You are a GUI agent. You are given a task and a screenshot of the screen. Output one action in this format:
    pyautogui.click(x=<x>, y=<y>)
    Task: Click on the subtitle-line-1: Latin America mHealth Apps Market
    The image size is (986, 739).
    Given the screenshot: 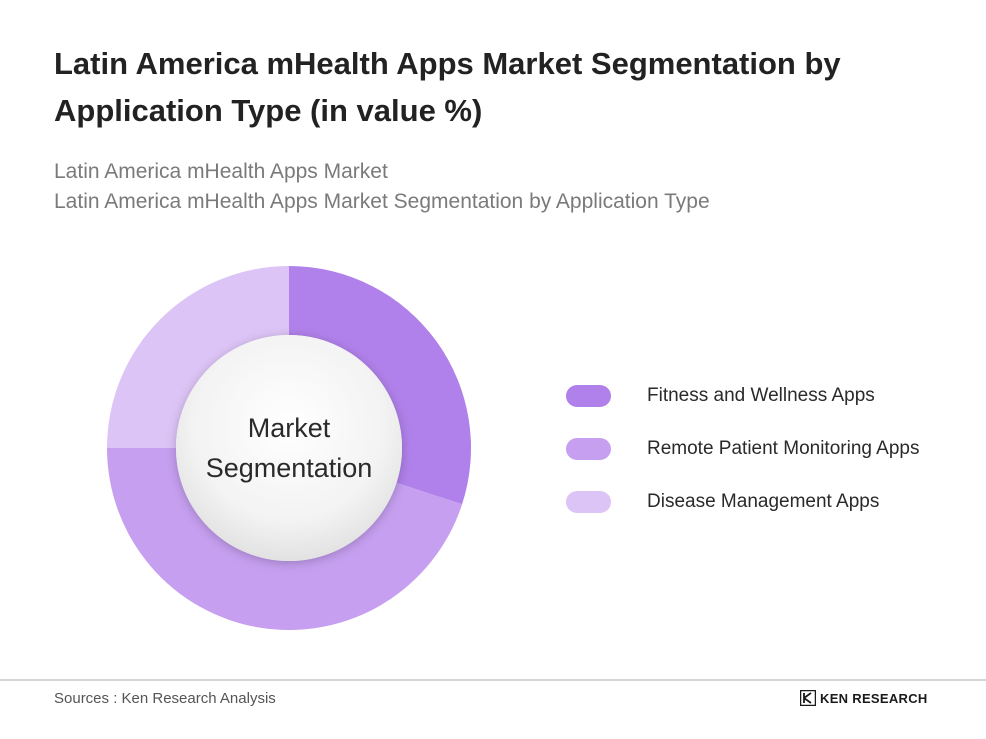 What is the action you would take?
    pyautogui.click(x=221, y=171)
    